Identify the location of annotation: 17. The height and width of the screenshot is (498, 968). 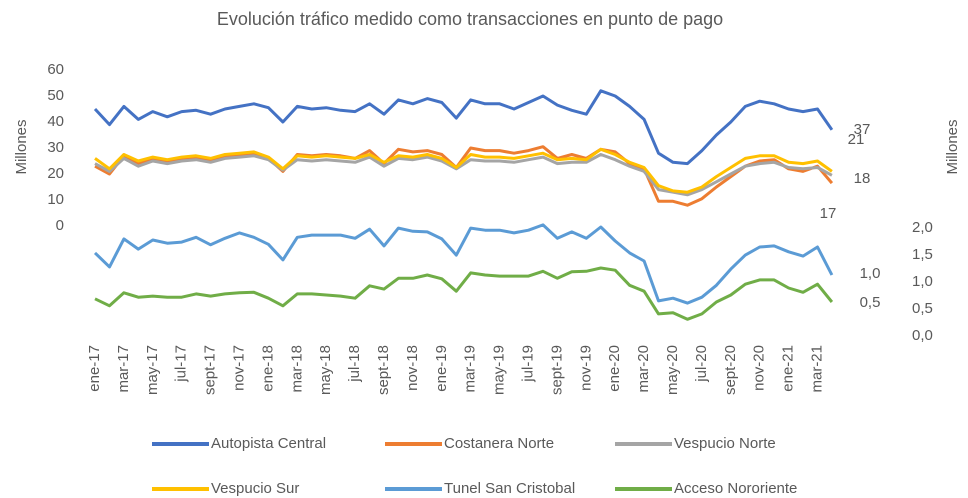
(828, 213).